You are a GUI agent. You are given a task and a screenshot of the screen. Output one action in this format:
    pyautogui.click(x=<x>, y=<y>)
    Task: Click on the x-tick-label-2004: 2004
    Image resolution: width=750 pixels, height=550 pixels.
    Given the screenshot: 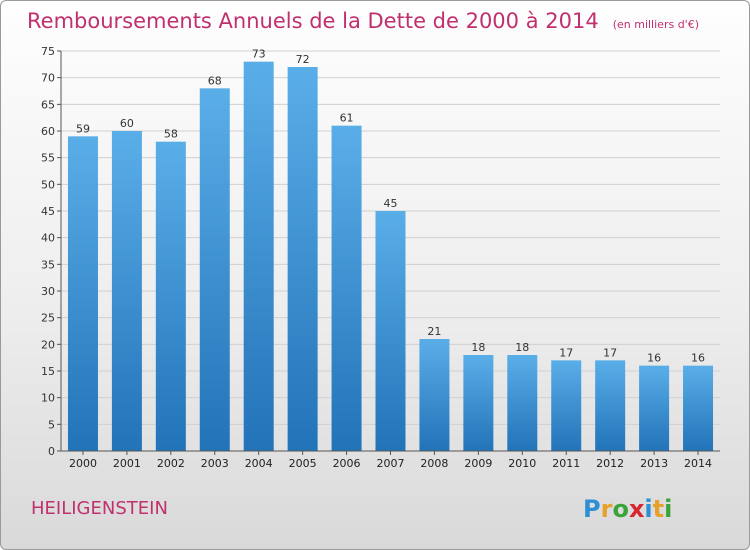 What is the action you would take?
    pyautogui.click(x=259, y=463)
    